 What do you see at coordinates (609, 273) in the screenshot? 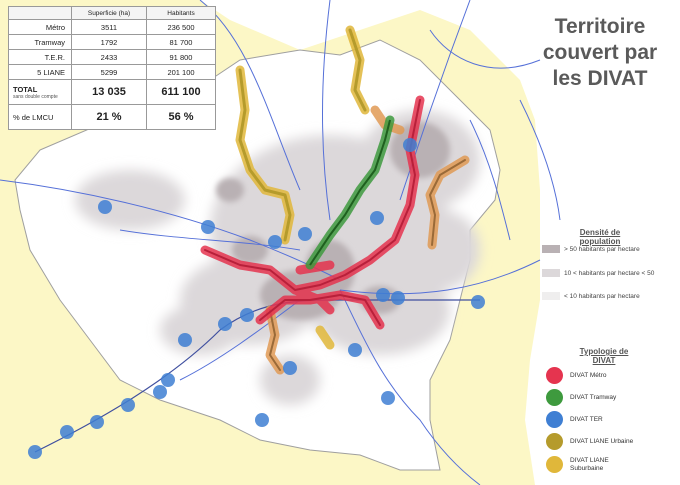
I see `density-legend-label: 10 < habitants par hectare < 50` at bounding box center [609, 273].